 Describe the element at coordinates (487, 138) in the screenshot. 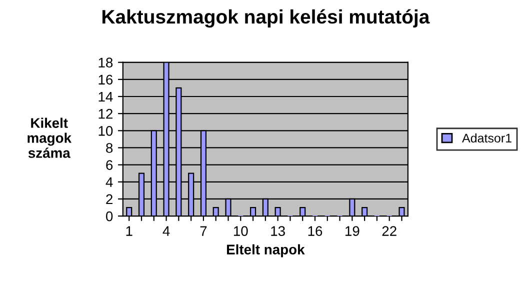

I see `legend-label: Adatsor1` at that location.